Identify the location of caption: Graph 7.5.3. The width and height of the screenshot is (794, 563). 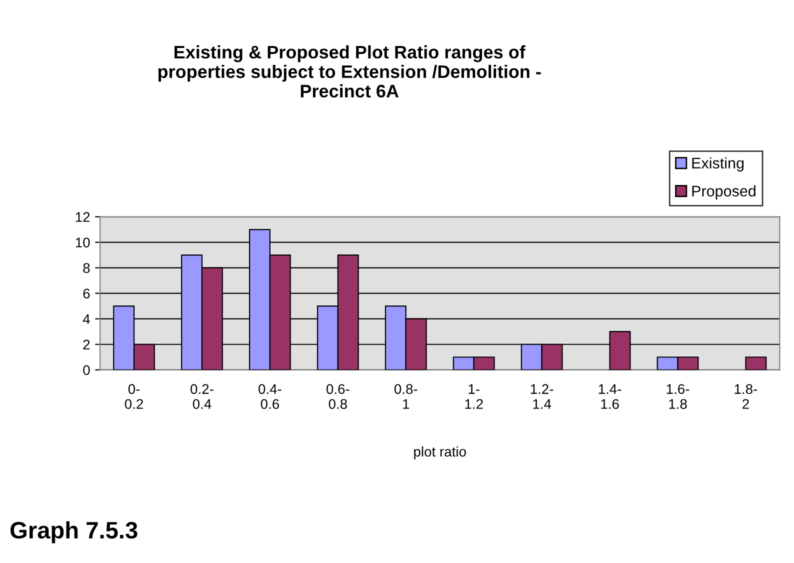
(74, 532).